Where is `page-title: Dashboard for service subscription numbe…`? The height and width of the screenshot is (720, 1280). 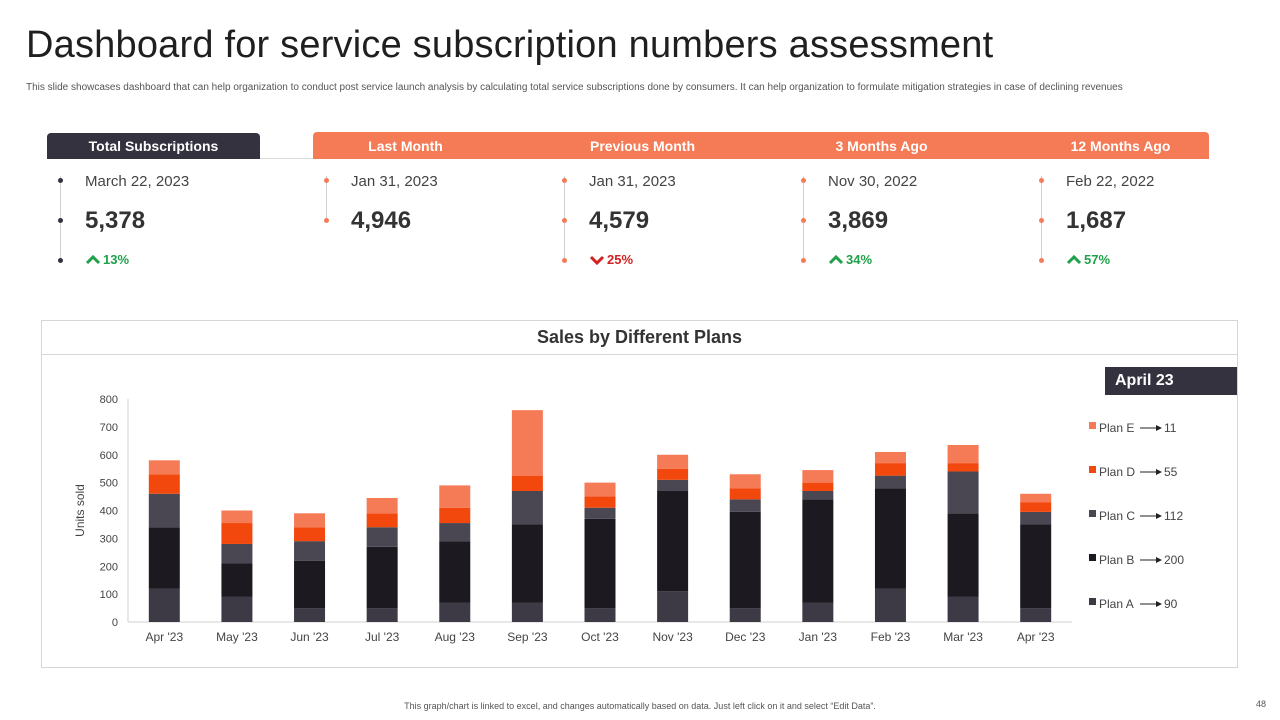 page-title: Dashboard for service subscription numbe… is located at coordinates (510, 45).